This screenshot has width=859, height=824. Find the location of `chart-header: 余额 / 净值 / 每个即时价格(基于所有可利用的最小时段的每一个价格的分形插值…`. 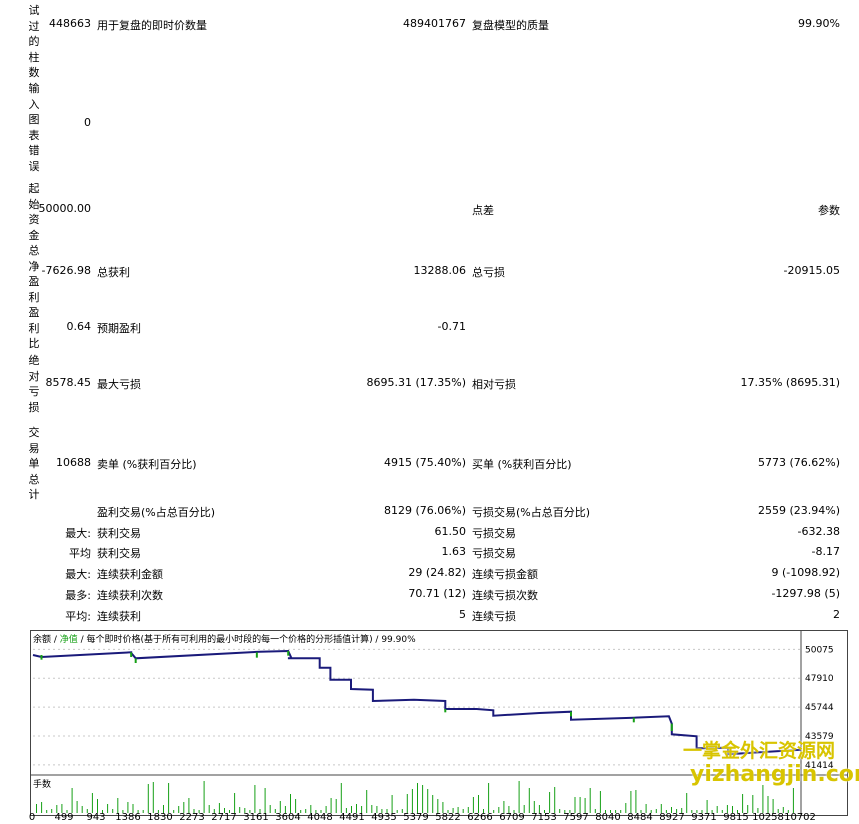

chart-header: 余额 / 净值 / 每个即时价格(基于所有可利用的最小时段的每一个价格的分形插值… is located at coordinates (224, 638).